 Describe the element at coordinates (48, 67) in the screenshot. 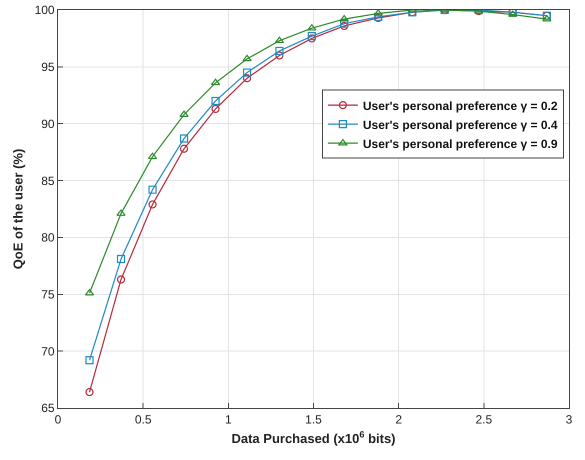

I see `y-tick-label: 95` at that location.